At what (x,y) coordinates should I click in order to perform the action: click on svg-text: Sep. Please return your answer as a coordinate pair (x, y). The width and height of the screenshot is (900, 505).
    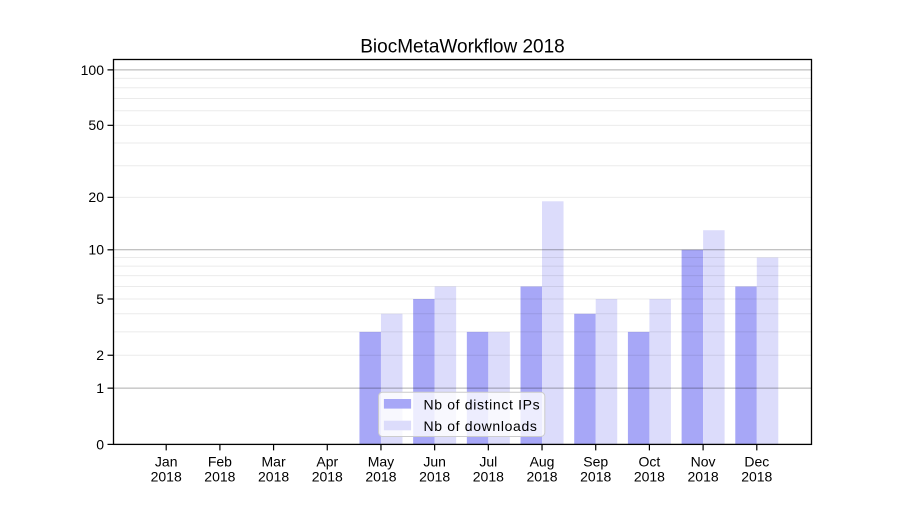
    Looking at the image, I should click on (595, 462).